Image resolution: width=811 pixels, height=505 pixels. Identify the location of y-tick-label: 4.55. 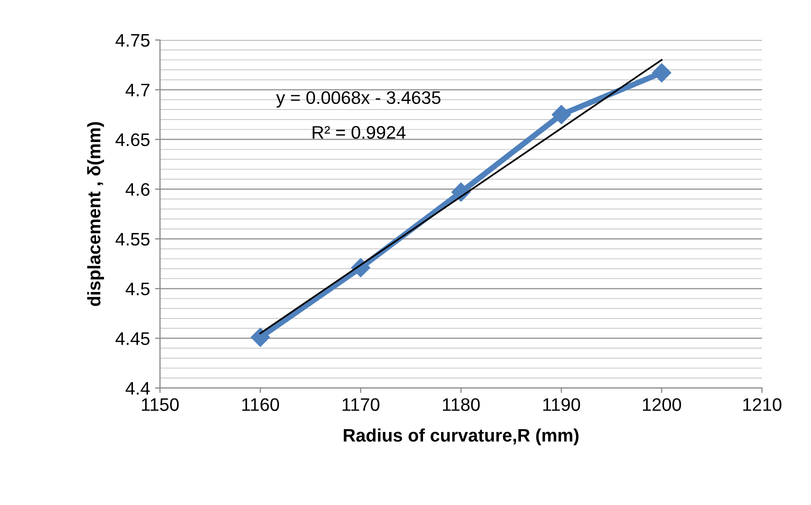
(133, 239).